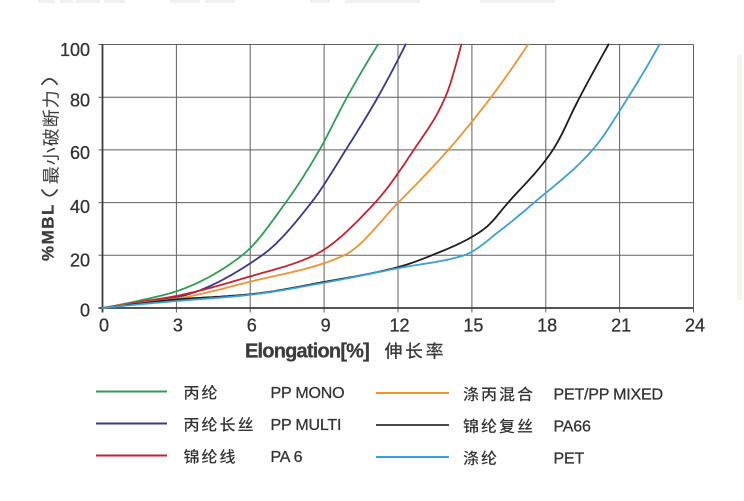 This screenshot has height=501, width=744. Describe the element at coordinates (306, 425) in the screenshot. I see `svg-text: PP MULTI` at that location.